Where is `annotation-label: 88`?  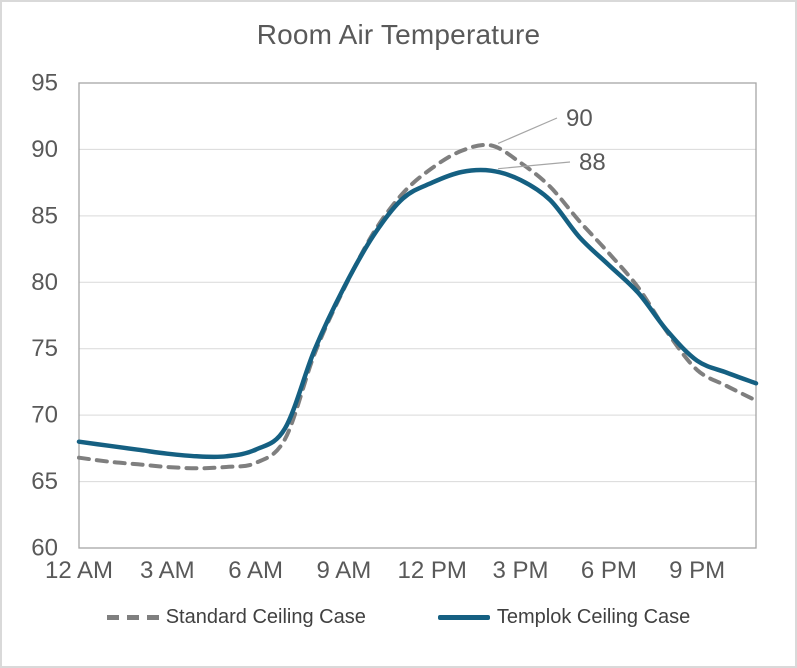 annotation-label: 88 is located at coordinates (592, 162).